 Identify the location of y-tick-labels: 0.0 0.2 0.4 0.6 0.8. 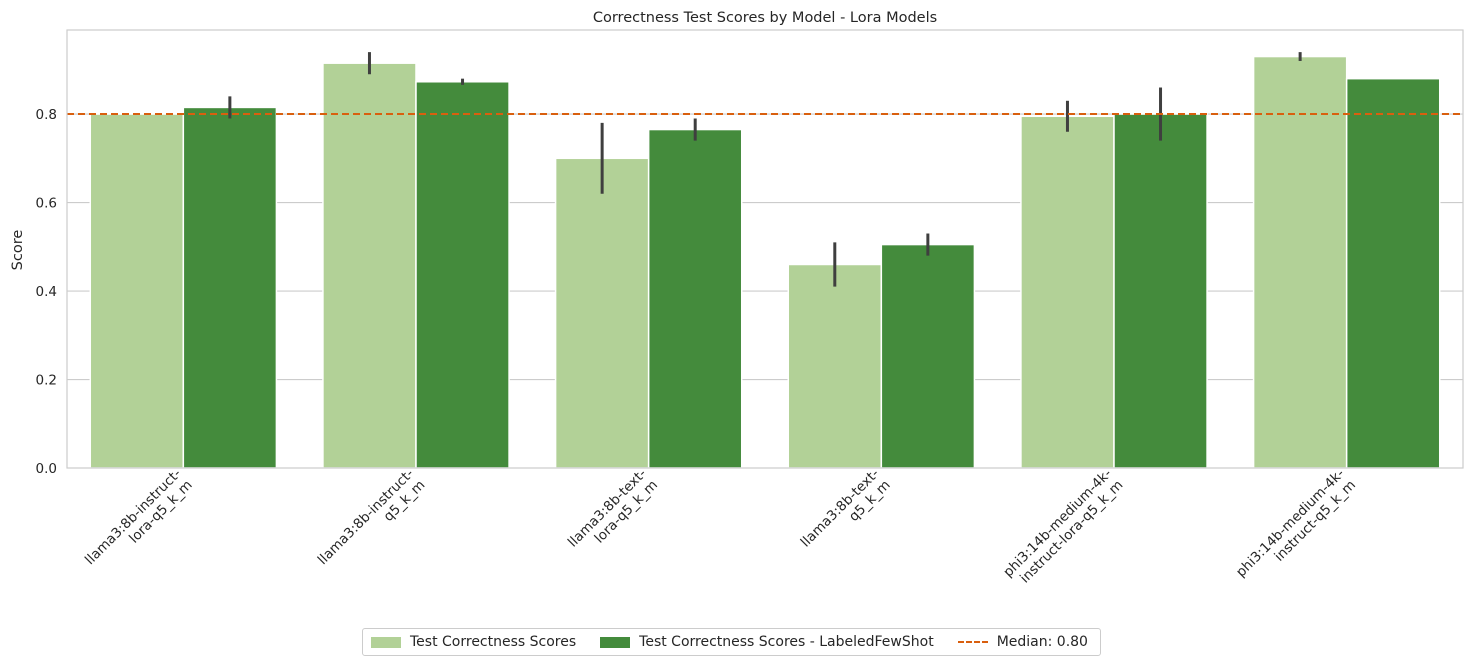
(46, 292).